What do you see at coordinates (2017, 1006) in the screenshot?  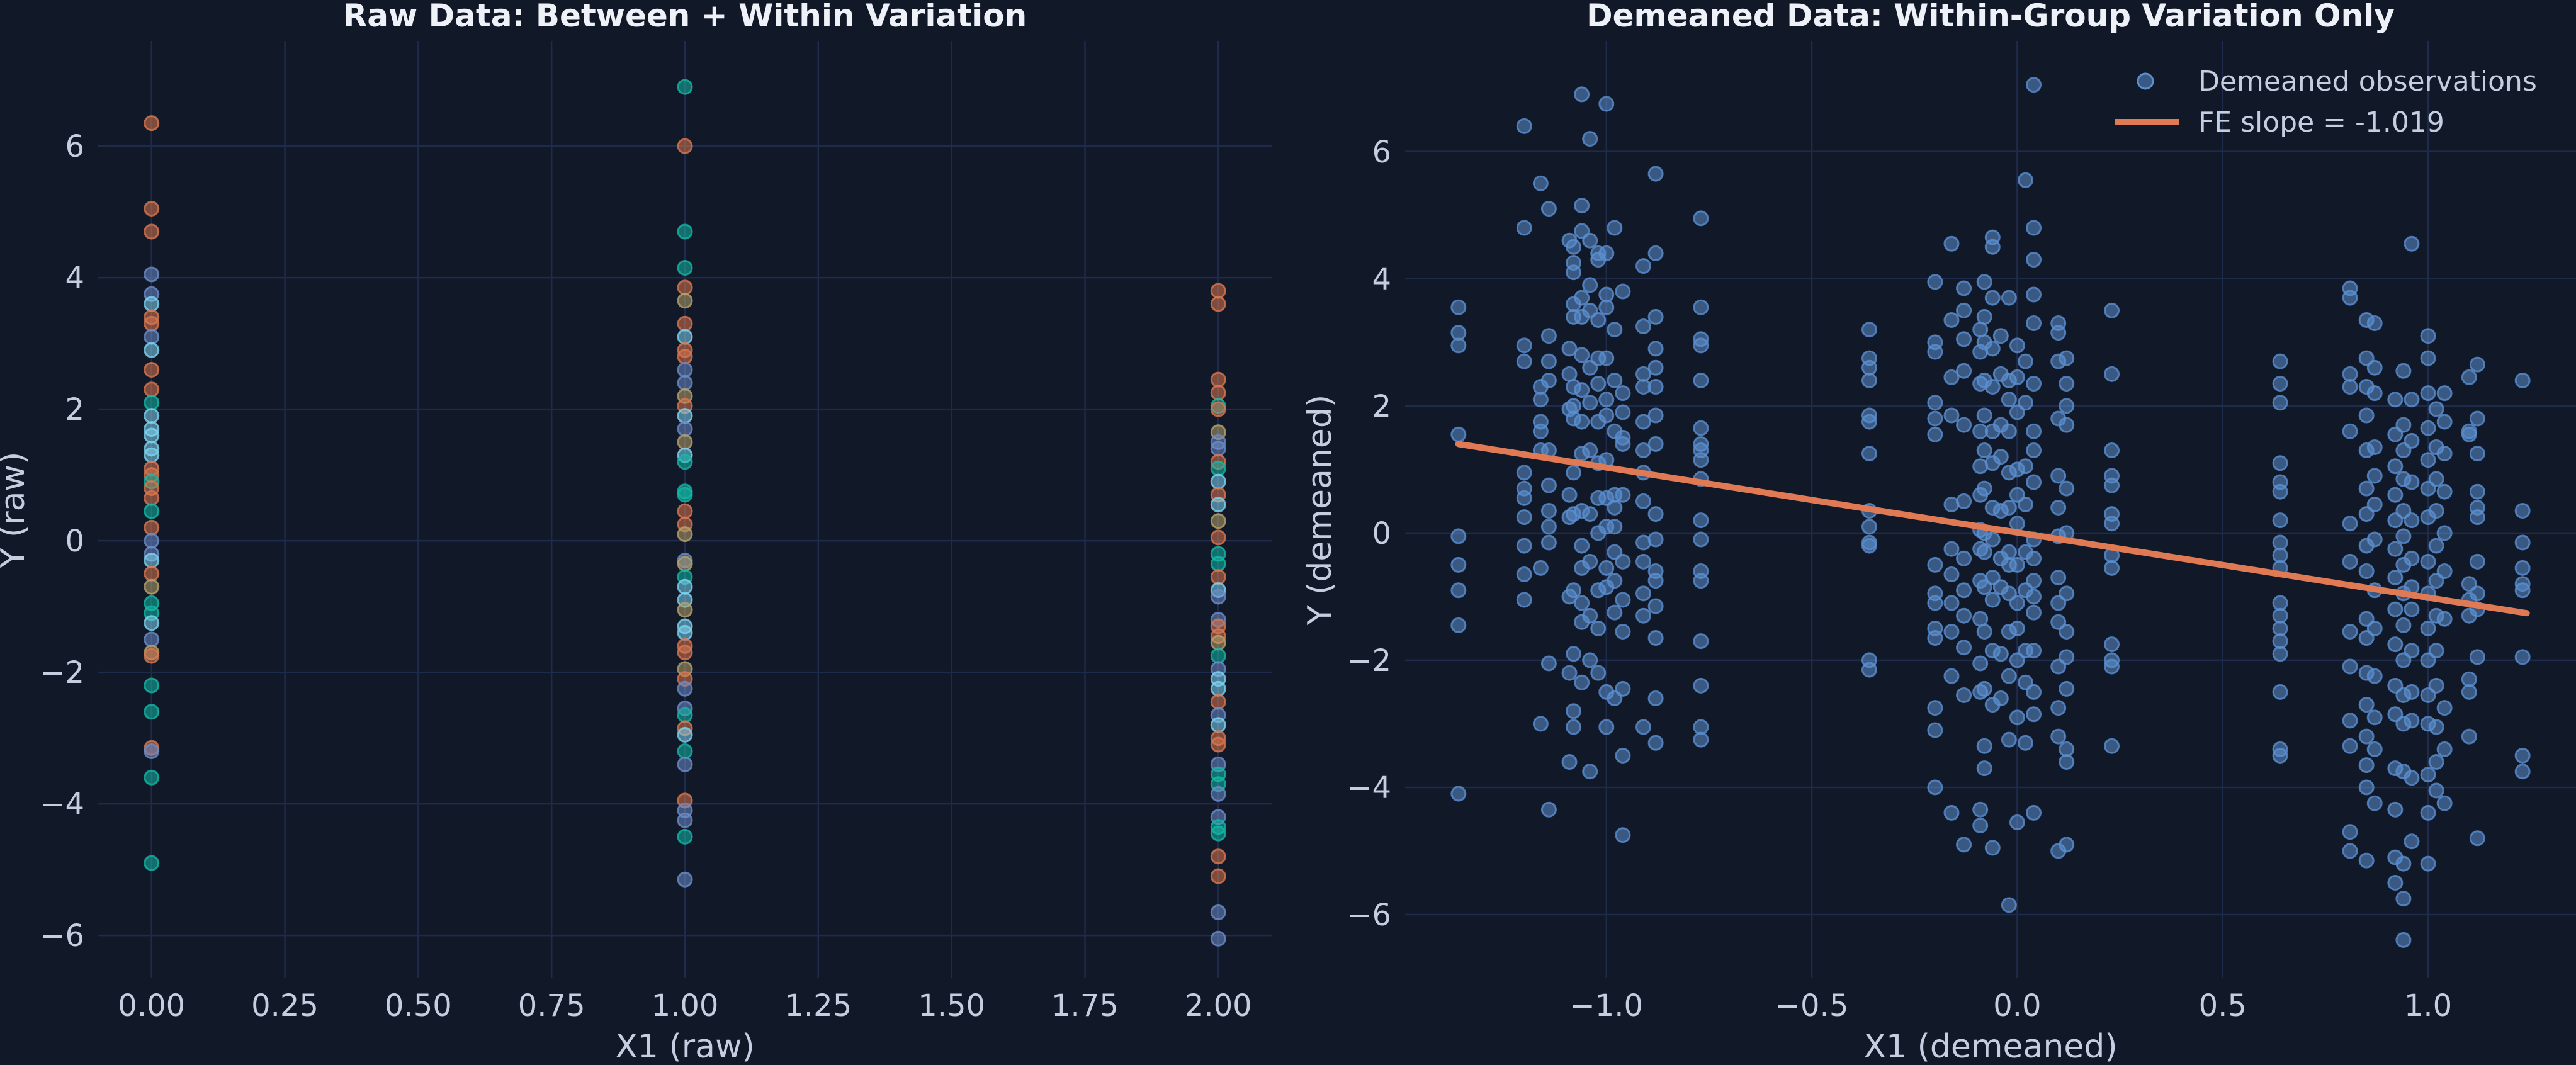 I see `x-tick-label: 0.0` at bounding box center [2017, 1006].